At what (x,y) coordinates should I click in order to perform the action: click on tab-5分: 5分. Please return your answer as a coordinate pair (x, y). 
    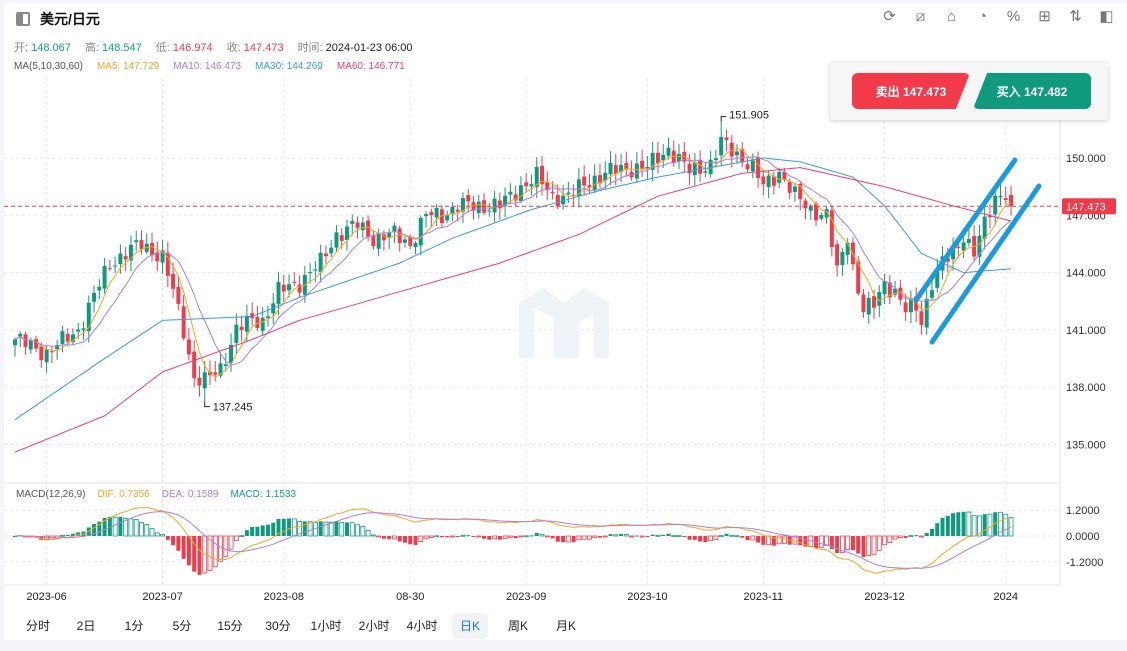
    Looking at the image, I should click on (182, 626).